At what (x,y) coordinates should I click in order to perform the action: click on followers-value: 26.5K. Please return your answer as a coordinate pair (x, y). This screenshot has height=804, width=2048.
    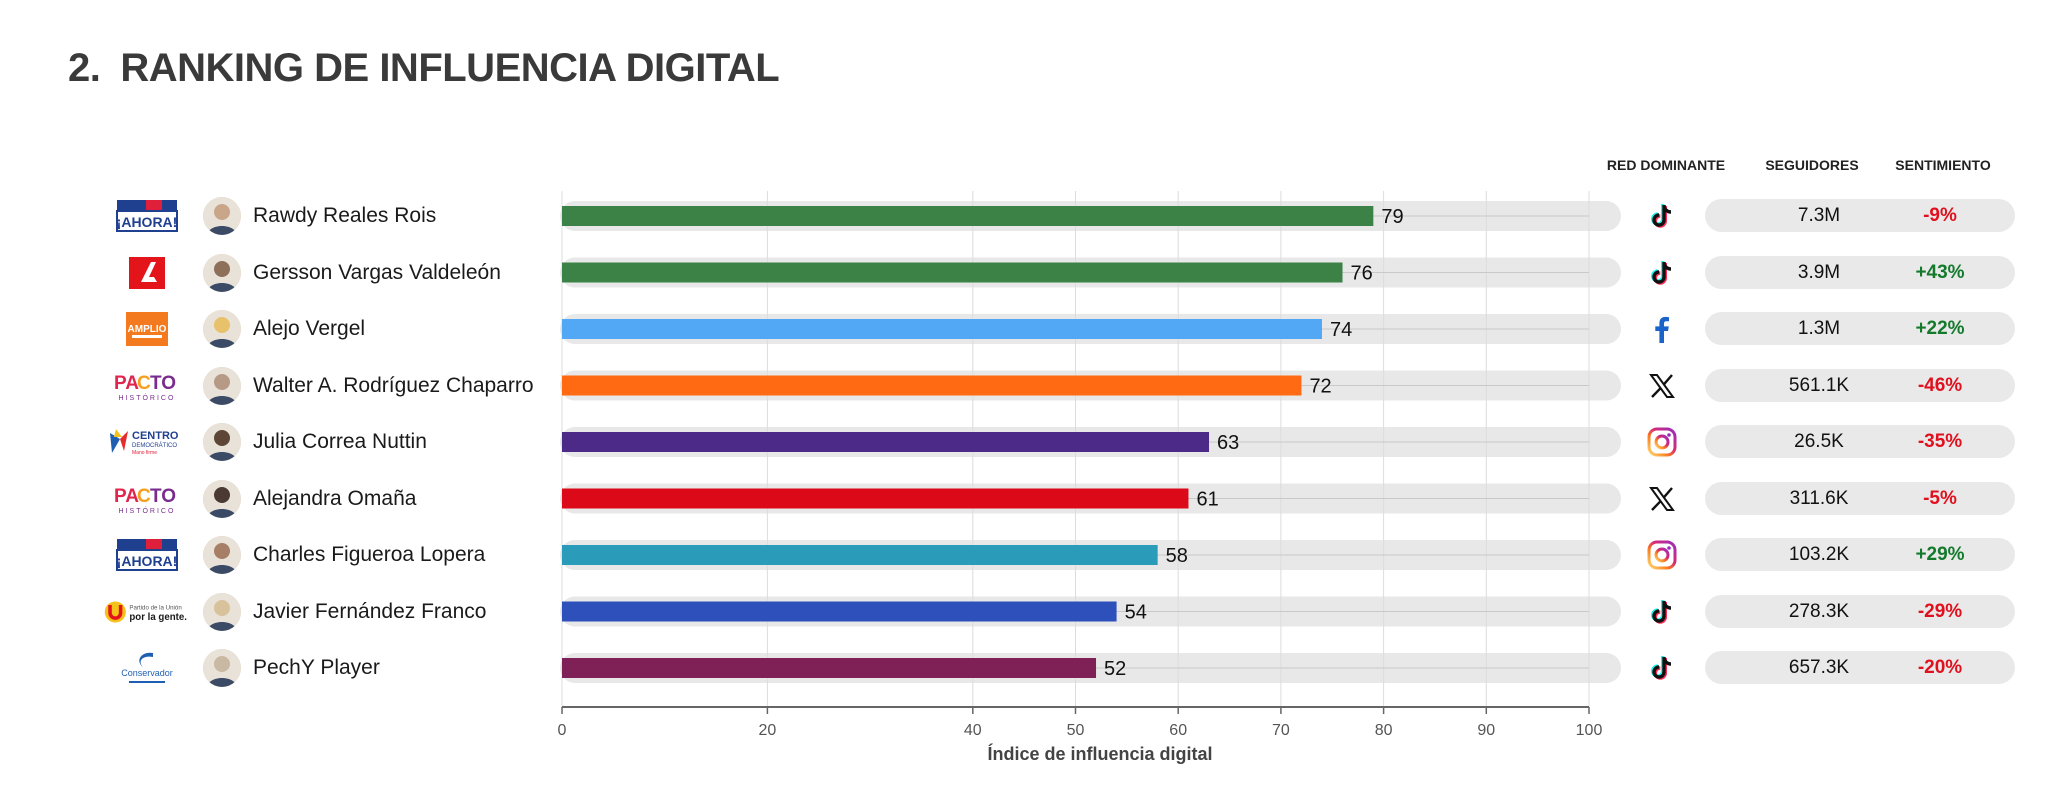
    Looking at the image, I should click on (1819, 441).